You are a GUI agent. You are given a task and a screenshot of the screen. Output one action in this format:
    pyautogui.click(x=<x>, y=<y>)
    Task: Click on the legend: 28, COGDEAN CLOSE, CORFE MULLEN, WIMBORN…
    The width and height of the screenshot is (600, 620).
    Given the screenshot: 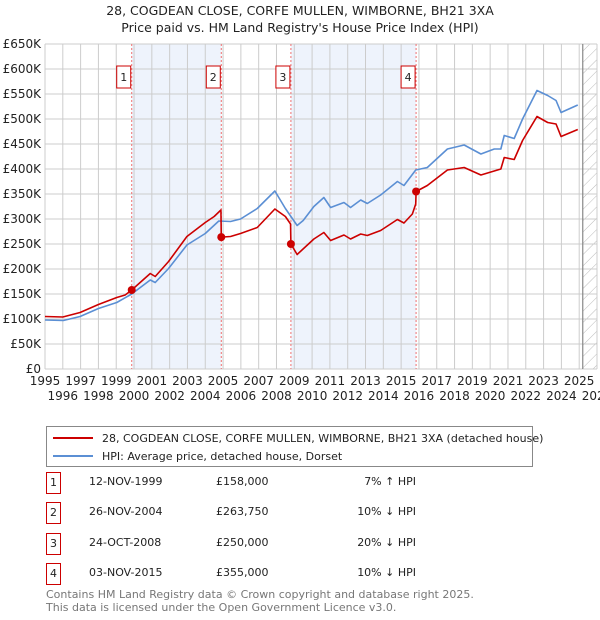 What is the action you would take?
    pyautogui.click(x=294, y=446)
    